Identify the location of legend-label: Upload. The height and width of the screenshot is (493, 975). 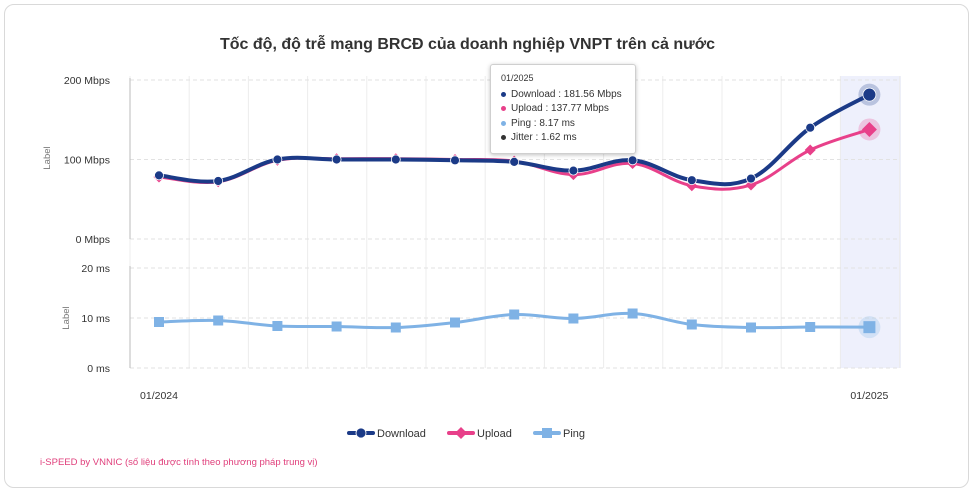
(494, 434).